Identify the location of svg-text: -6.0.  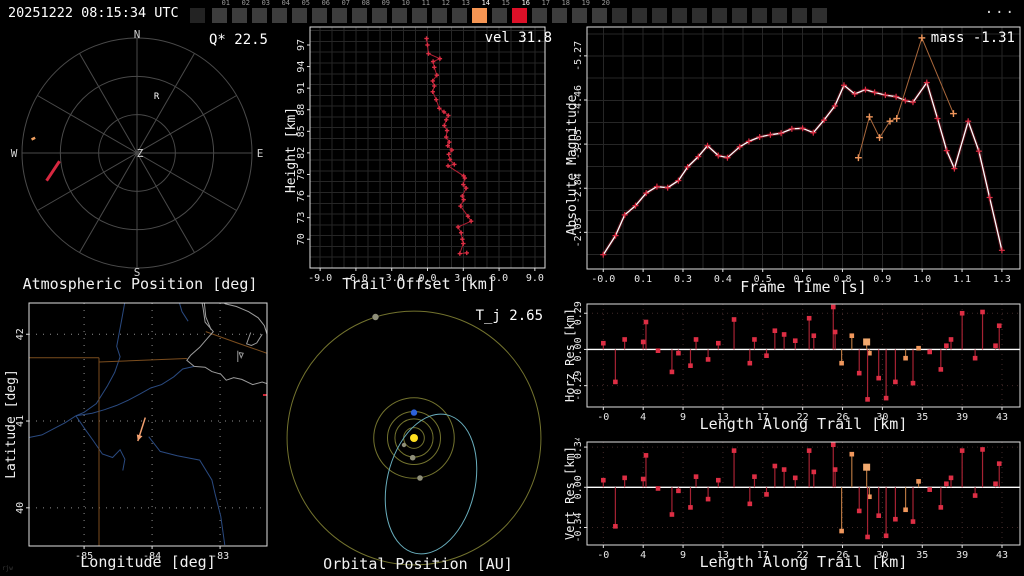
(356, 278).